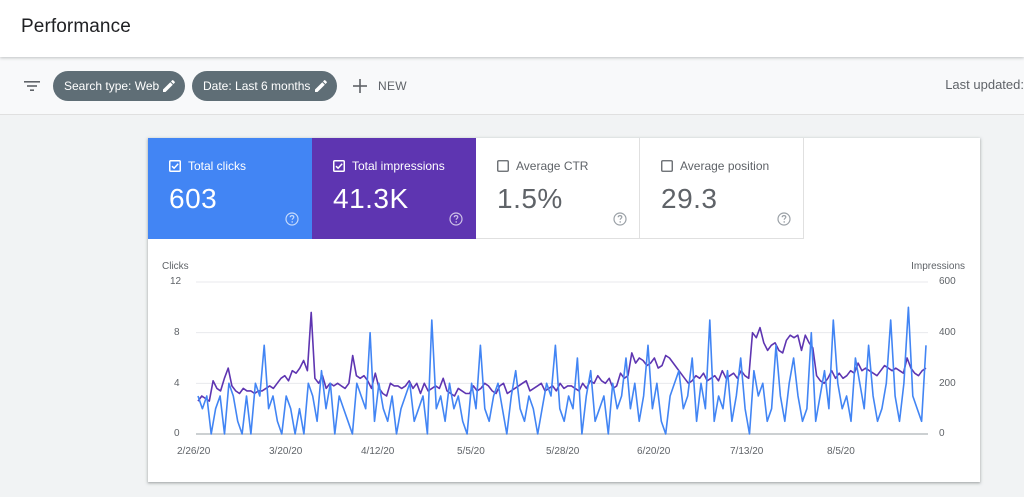 The height and width of the screenshot is (497, 1024). What do you see at coordinates (947, 383) in the screenshot?
I see `y-right-tick: 200` at bounding box center [947, 383].